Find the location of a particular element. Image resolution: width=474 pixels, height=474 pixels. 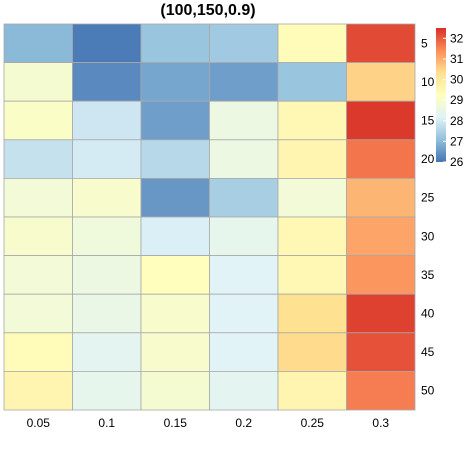

column-label: 0.3 is located at coordinates (380, 423).